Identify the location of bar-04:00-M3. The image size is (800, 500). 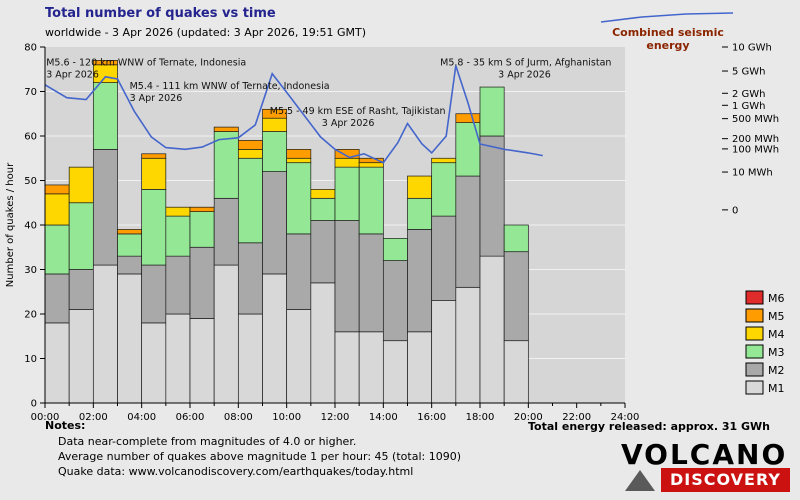
(154, 227).